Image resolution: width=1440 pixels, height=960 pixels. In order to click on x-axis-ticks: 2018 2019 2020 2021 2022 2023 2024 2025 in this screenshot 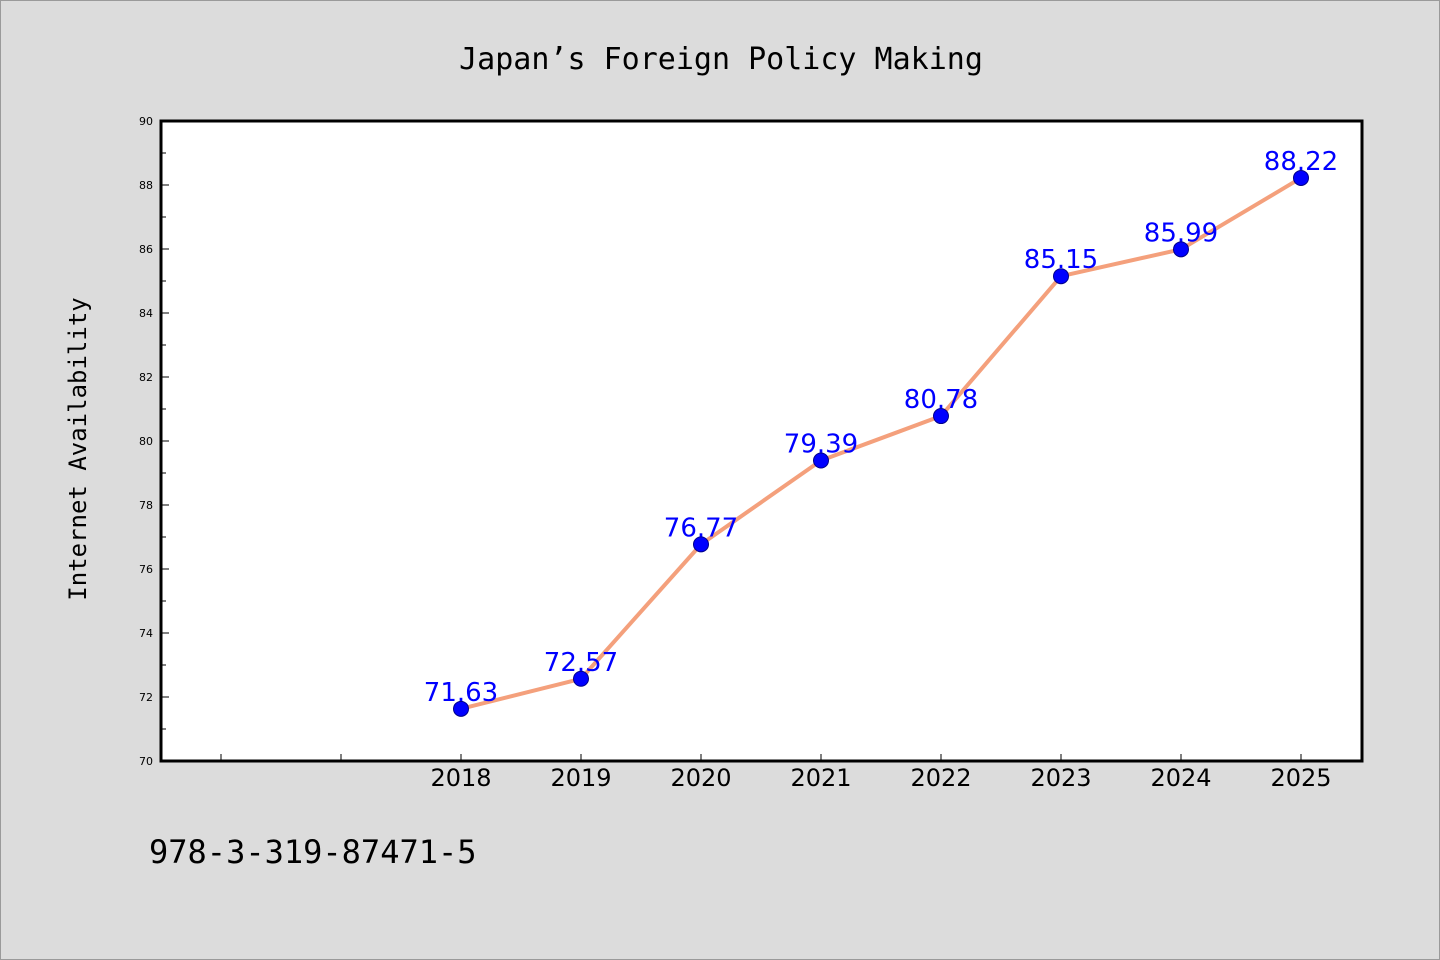, I will do `click(776, 773)`.